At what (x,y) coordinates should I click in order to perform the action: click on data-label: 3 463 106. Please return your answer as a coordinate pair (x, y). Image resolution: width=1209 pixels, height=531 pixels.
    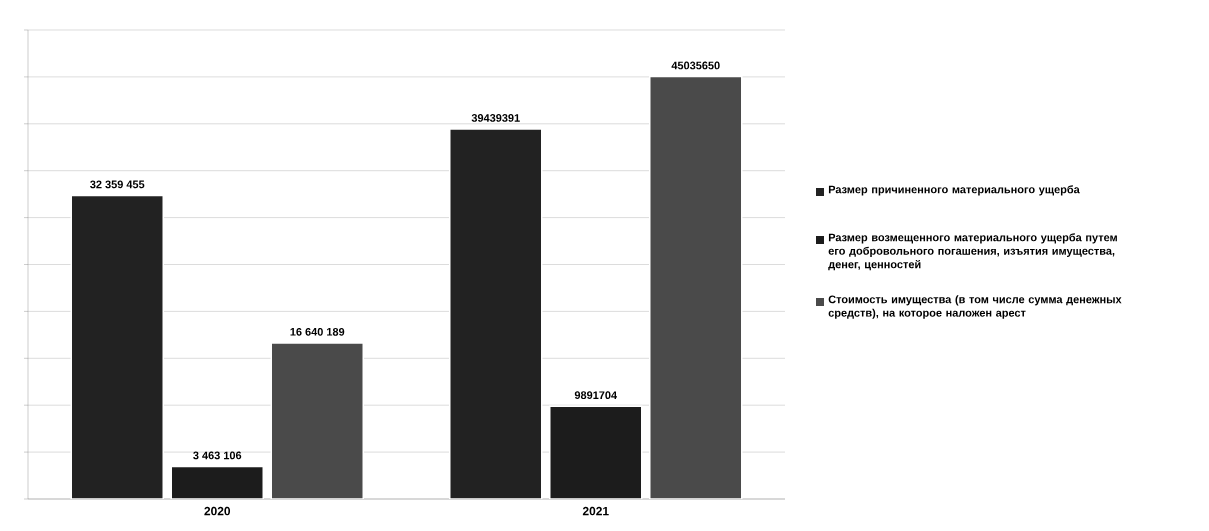
    Looking at the image, I should click on (217, 455).